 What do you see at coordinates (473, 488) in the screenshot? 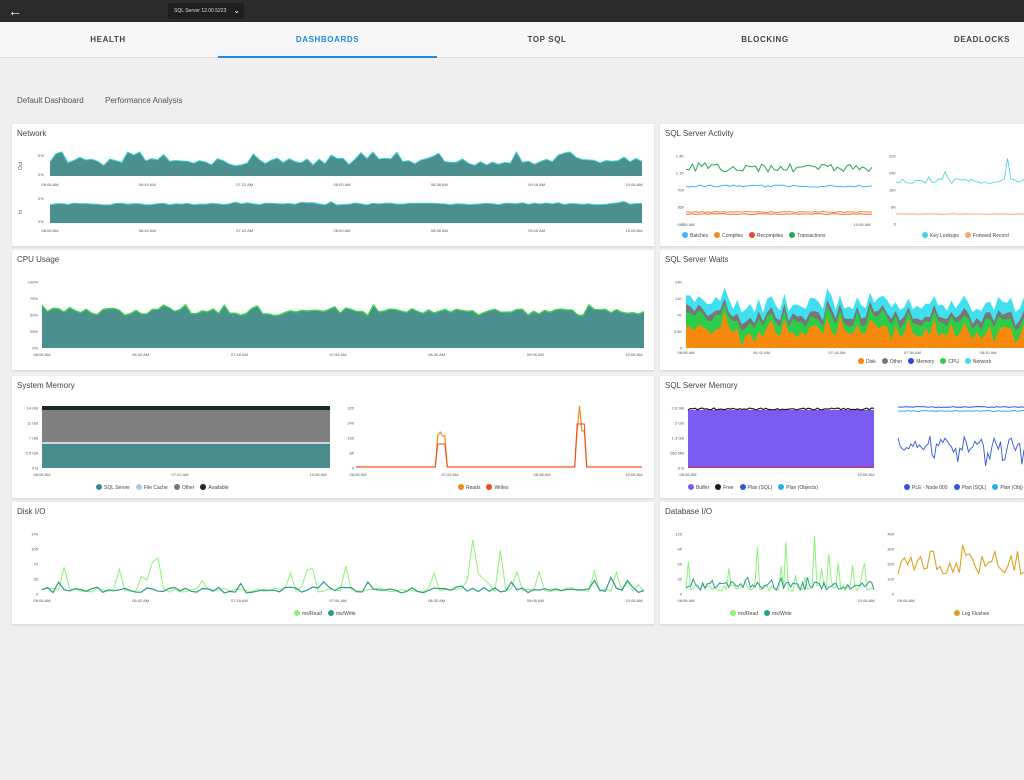
I see `legend-label: Reads` at bounding box center [473, 488].